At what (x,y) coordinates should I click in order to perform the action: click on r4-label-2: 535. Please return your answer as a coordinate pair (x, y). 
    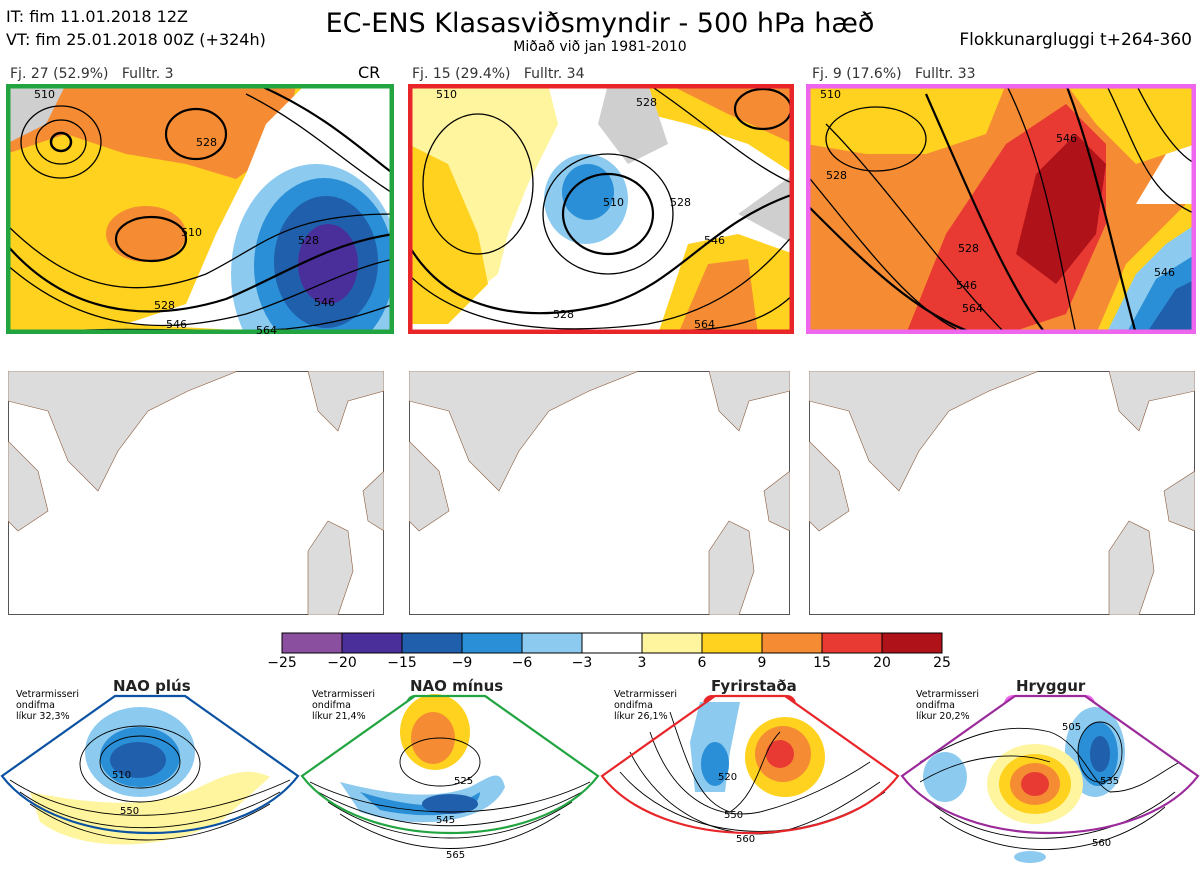
    Looking at the image, I should click on (1109, 781).